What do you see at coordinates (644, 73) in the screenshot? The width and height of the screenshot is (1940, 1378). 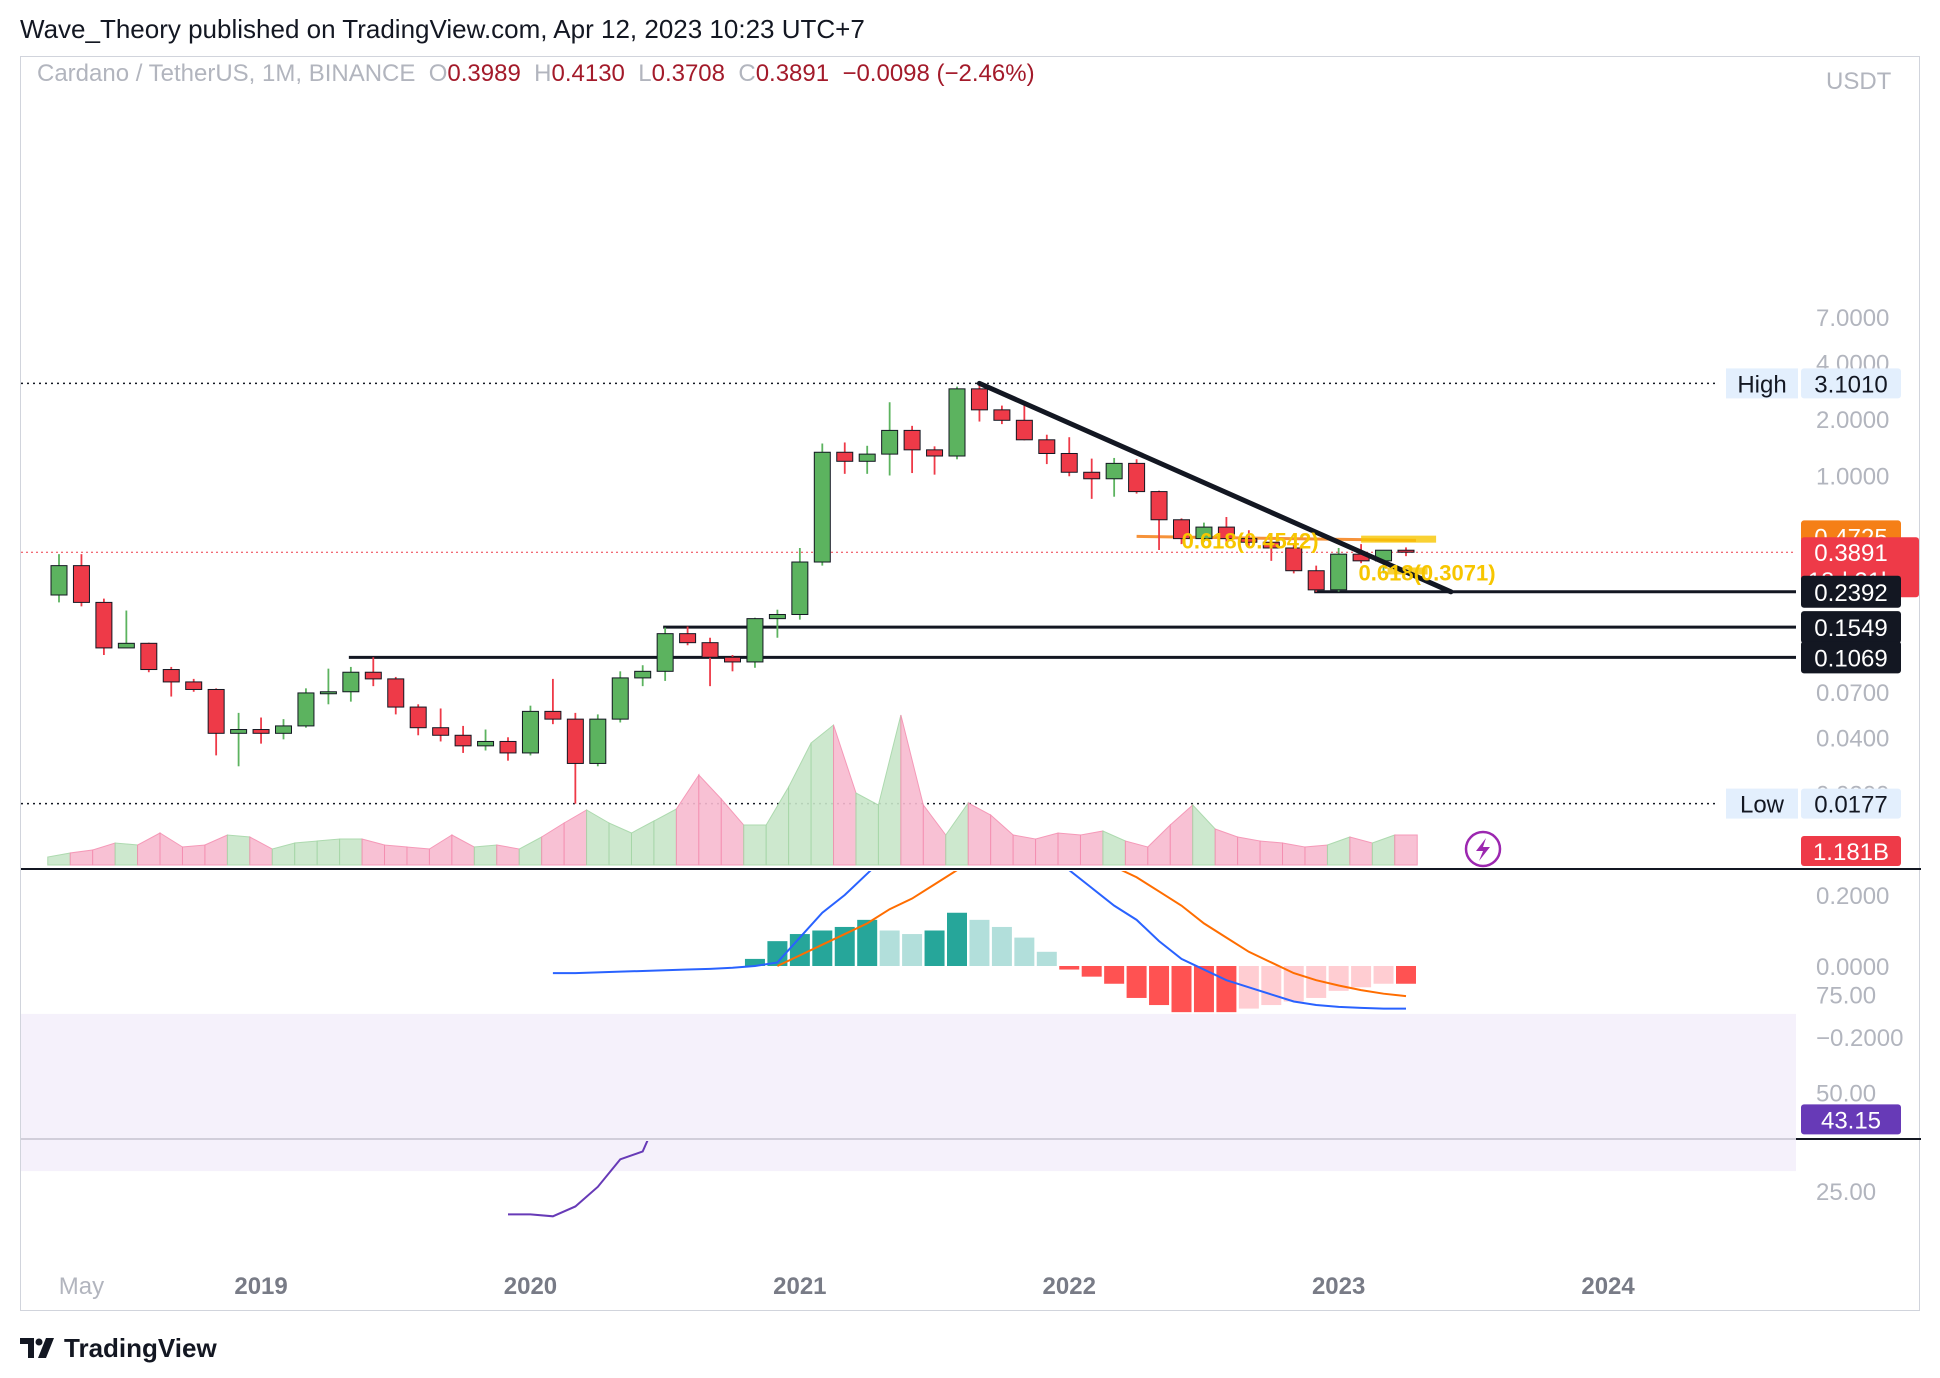 I see `legend-l-label: L` at bounding box center [644, 73].